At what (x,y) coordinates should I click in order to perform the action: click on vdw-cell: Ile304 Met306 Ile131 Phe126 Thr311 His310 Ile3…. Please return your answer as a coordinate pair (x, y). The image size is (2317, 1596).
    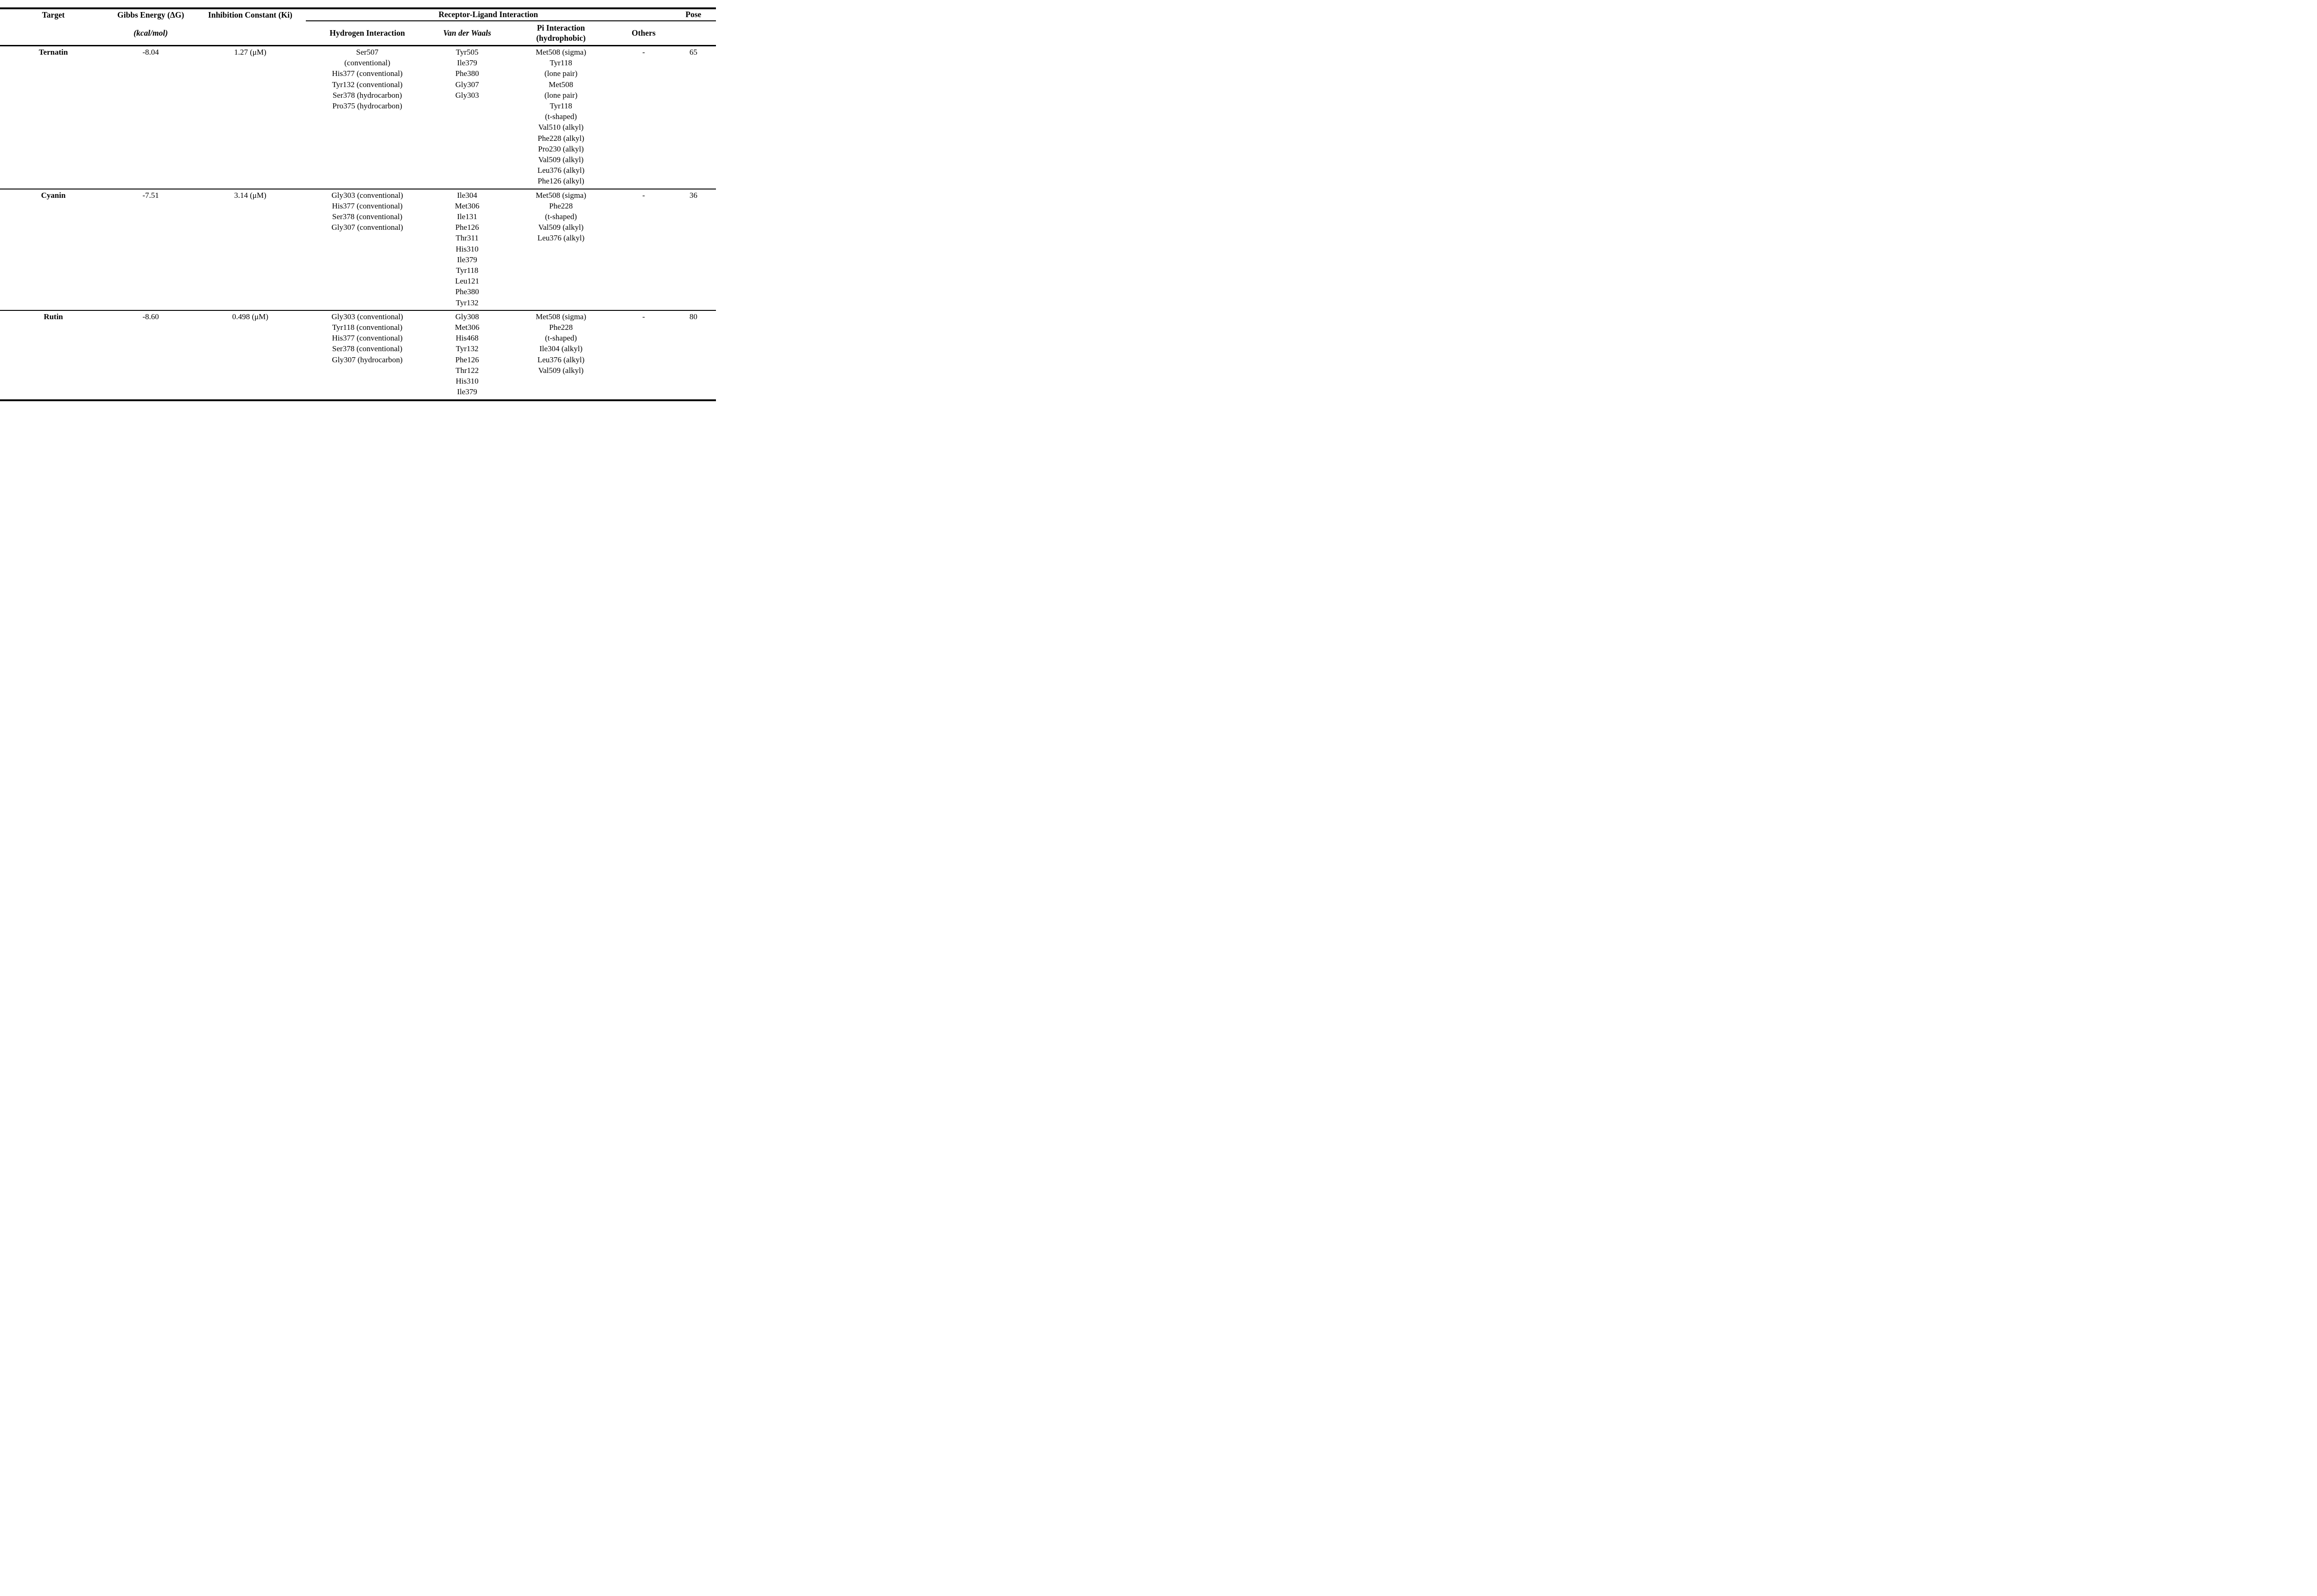
    Looking at the image, I should click on (467, 248).